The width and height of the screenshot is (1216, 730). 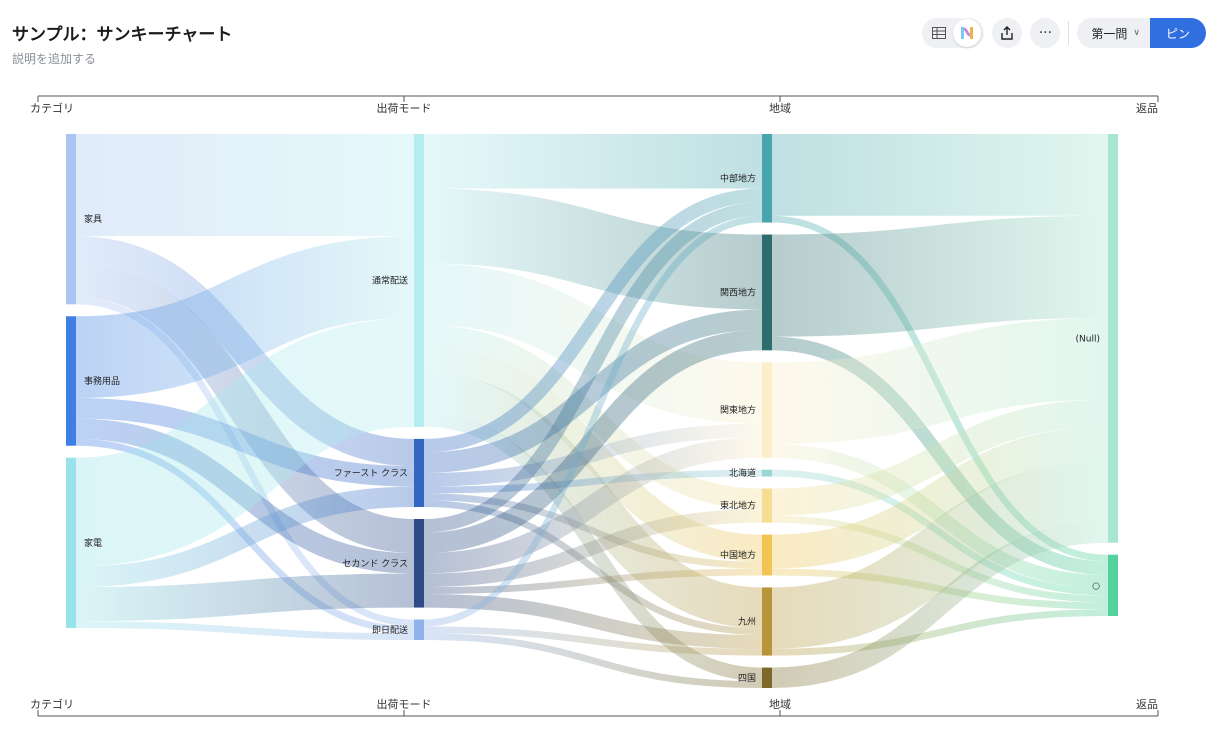 I want to click on node-label: セカンド クラス, so click(x=375, y=563).